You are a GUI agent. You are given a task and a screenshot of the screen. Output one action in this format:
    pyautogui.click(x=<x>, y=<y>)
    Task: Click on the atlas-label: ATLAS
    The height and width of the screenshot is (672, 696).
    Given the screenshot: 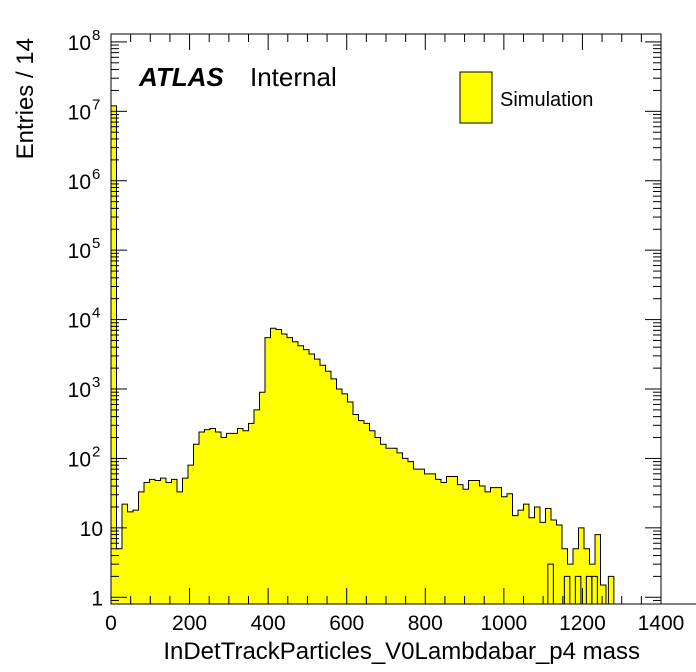 What is the action you would take?
    pyautogui.click(x=181, y=77)
    